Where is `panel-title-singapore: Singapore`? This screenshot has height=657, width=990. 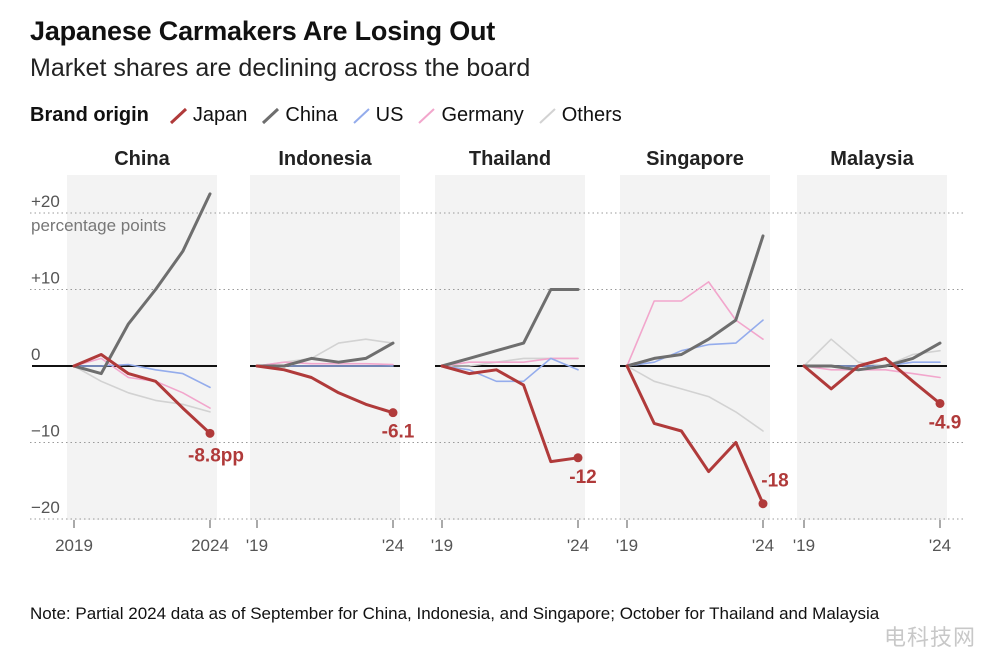
panel-title-singapore: Singapore is located at coordinates (695, 159).